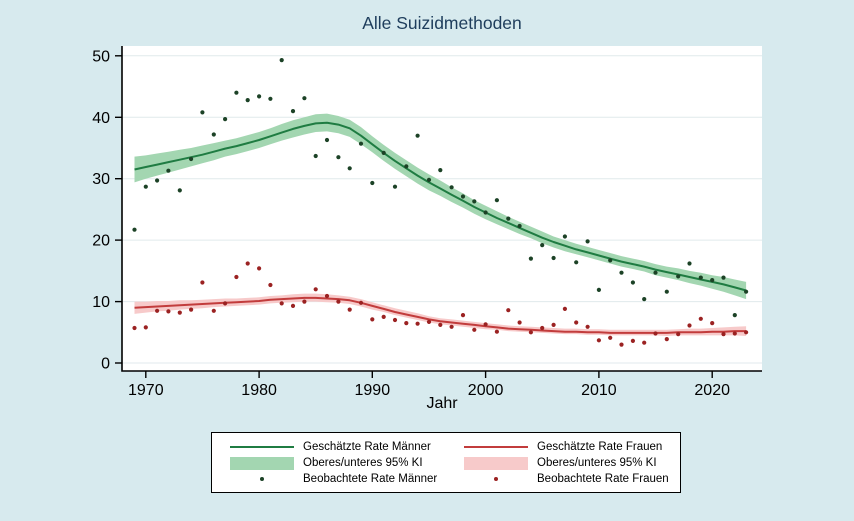  What do you see at coordinates (367, 447) in the screenshot?
I see `legend-label: Geschätzte Rate Männer` at bounding box center [367, 447].